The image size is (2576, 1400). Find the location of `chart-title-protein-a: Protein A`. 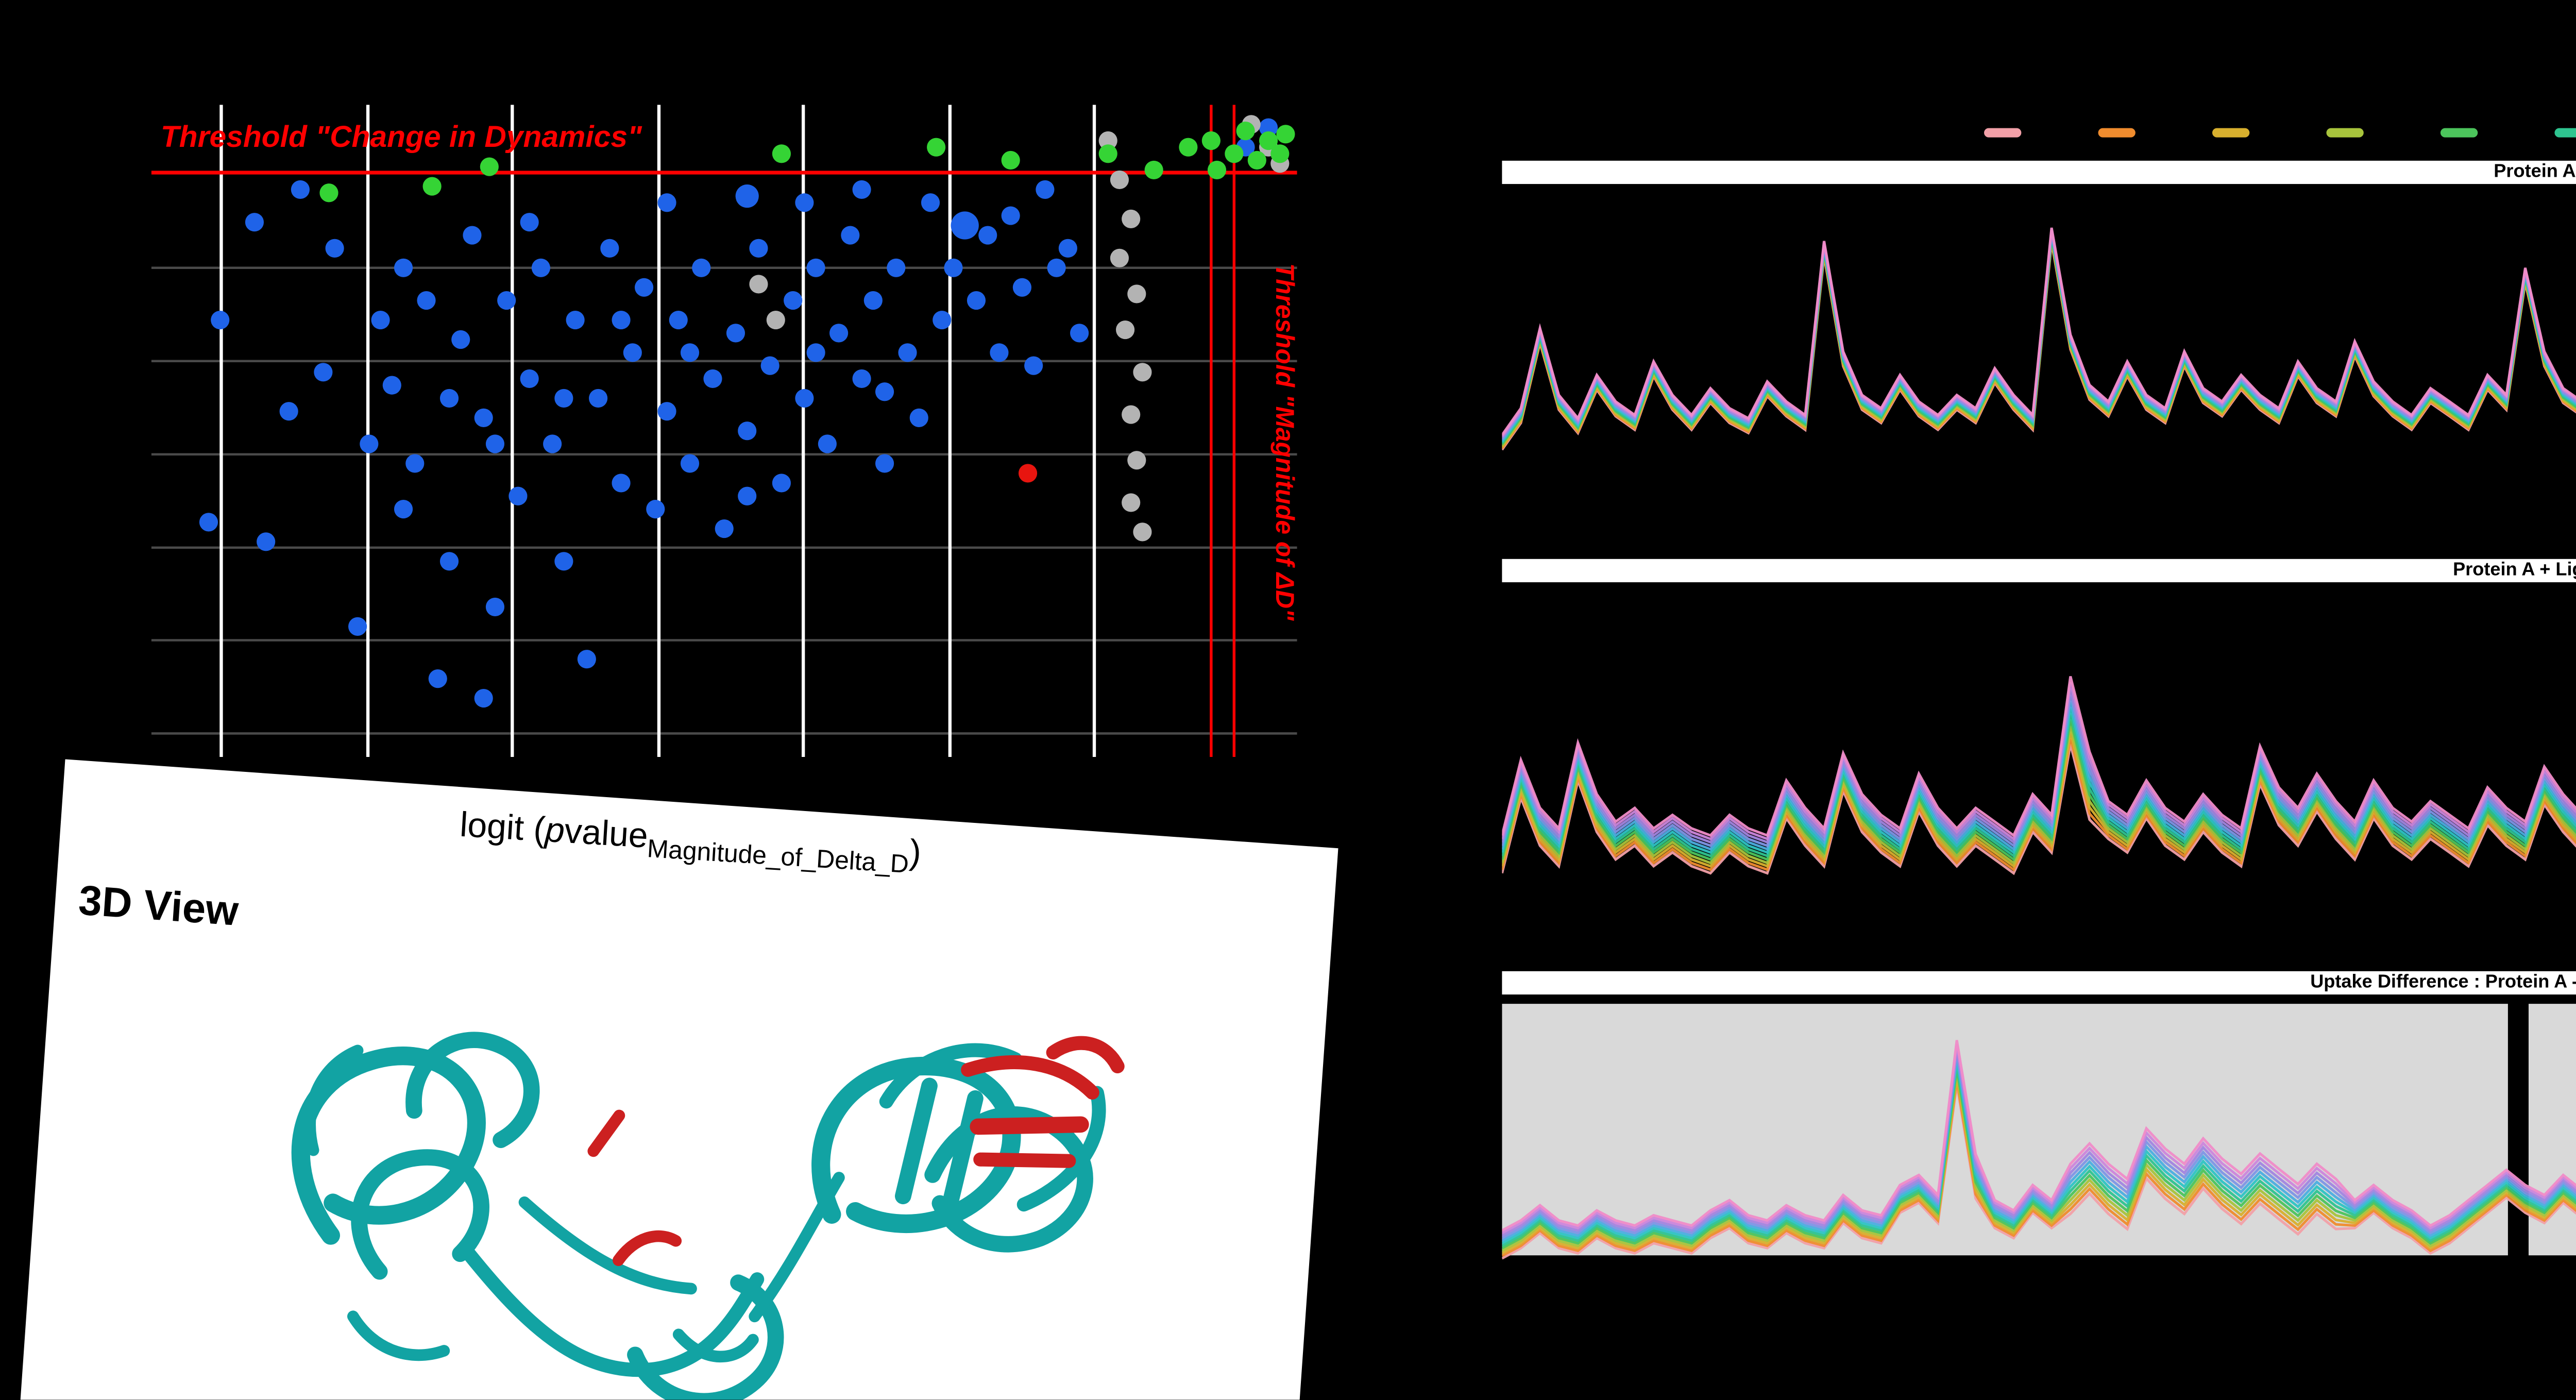

chart-title-protein-a: Protein A is located at coordinates (2039, 172).